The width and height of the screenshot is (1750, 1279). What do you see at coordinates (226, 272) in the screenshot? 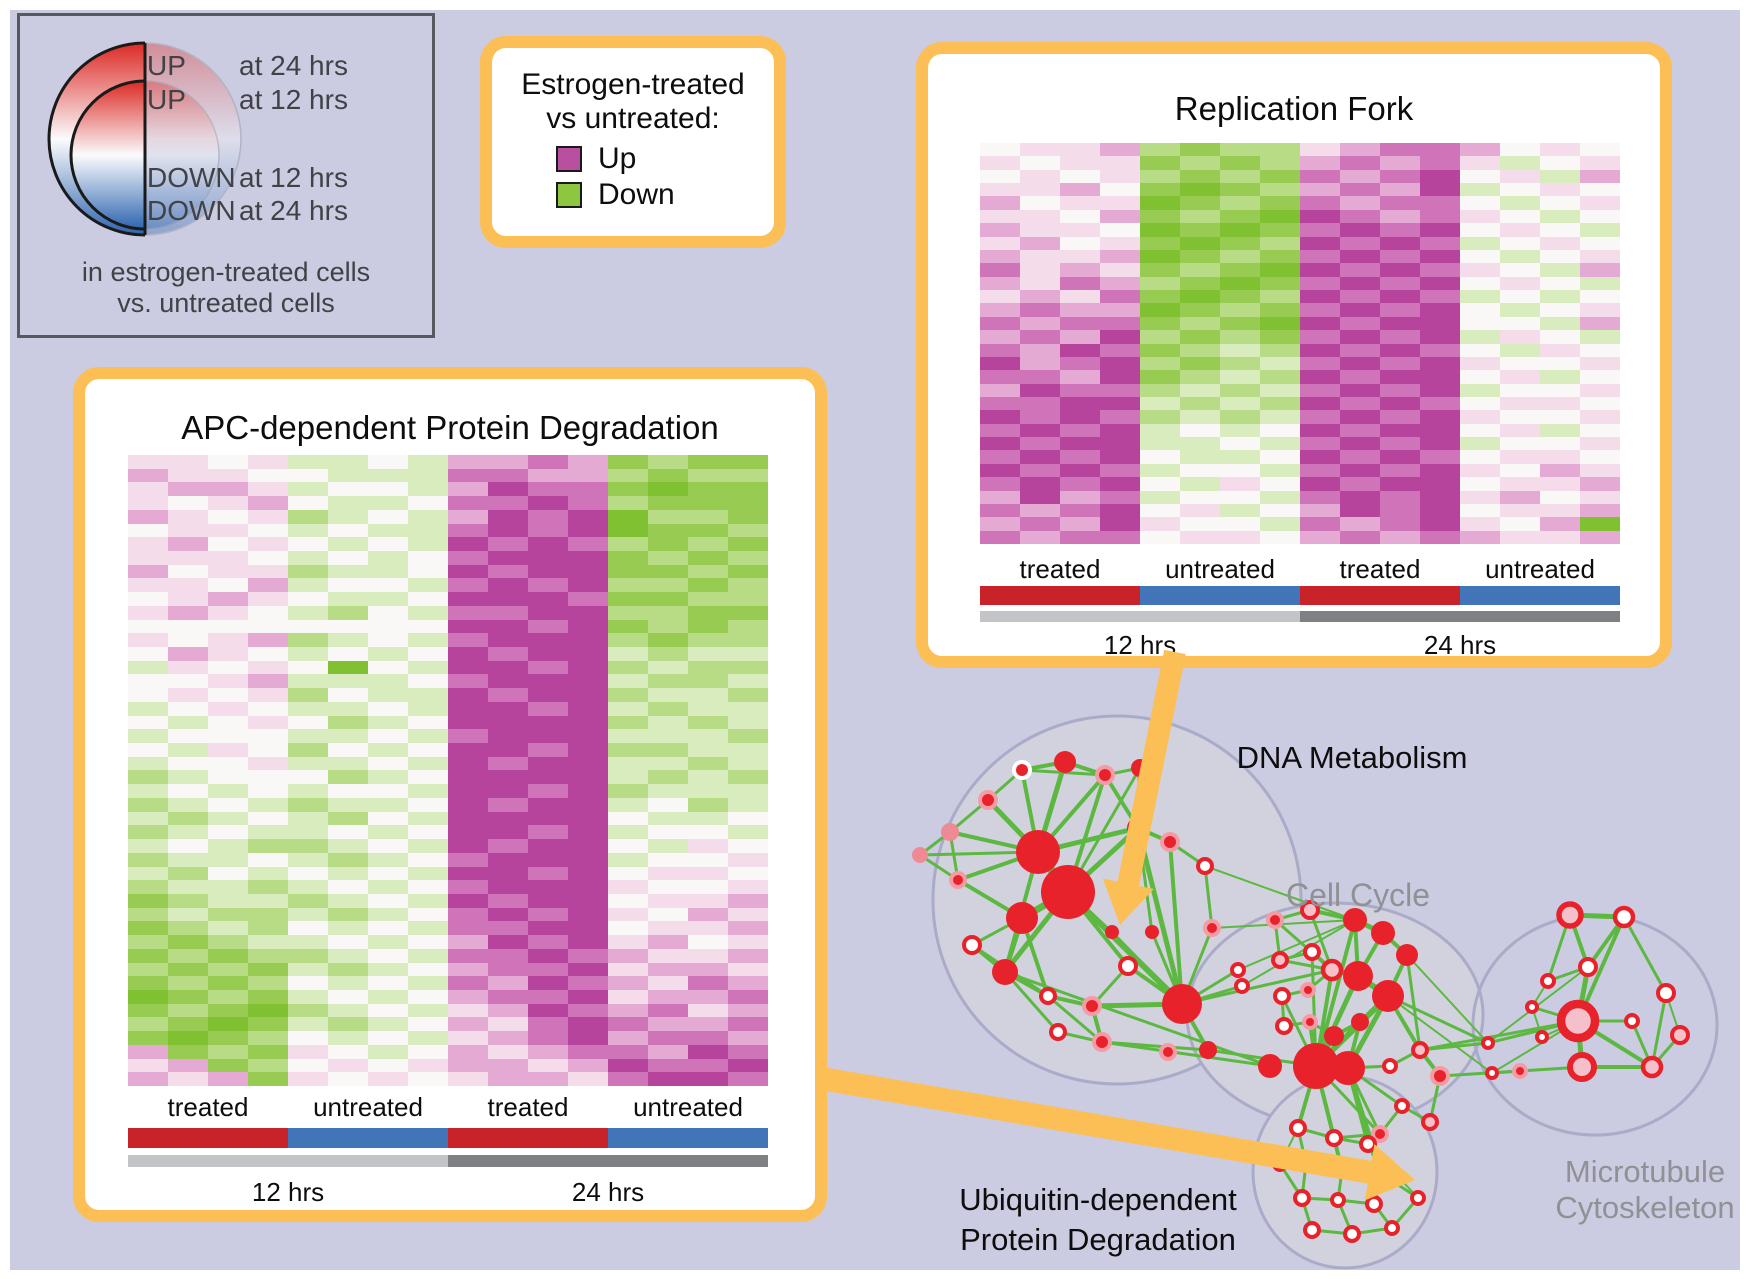
I see `legend-footer-line1: in estrogen-treated cells` at bounding box center [226, 272].